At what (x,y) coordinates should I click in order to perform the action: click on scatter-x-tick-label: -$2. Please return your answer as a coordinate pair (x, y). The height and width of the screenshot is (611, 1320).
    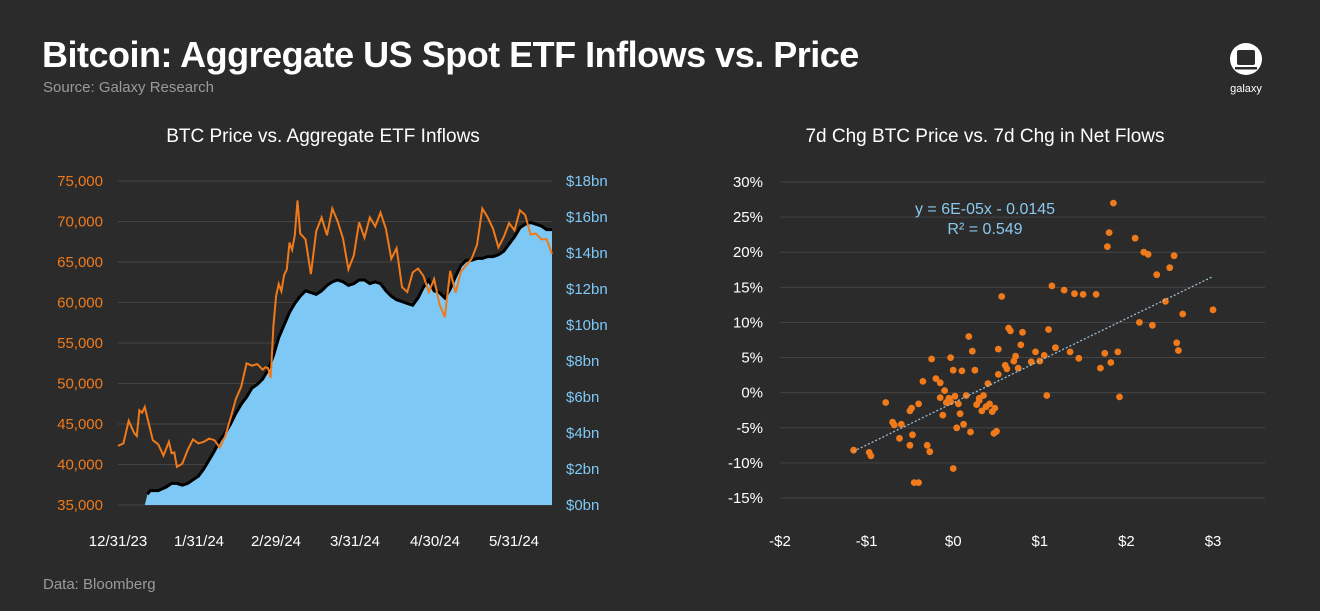
    Looking at the image, I should click on (780, 541).